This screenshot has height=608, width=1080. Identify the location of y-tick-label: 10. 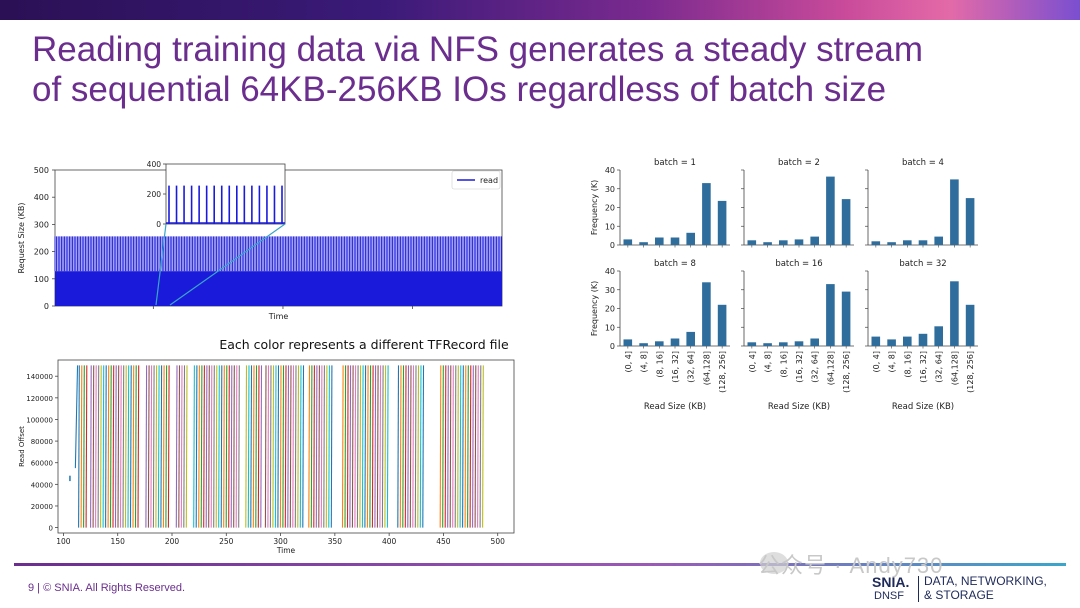
(610, 327).